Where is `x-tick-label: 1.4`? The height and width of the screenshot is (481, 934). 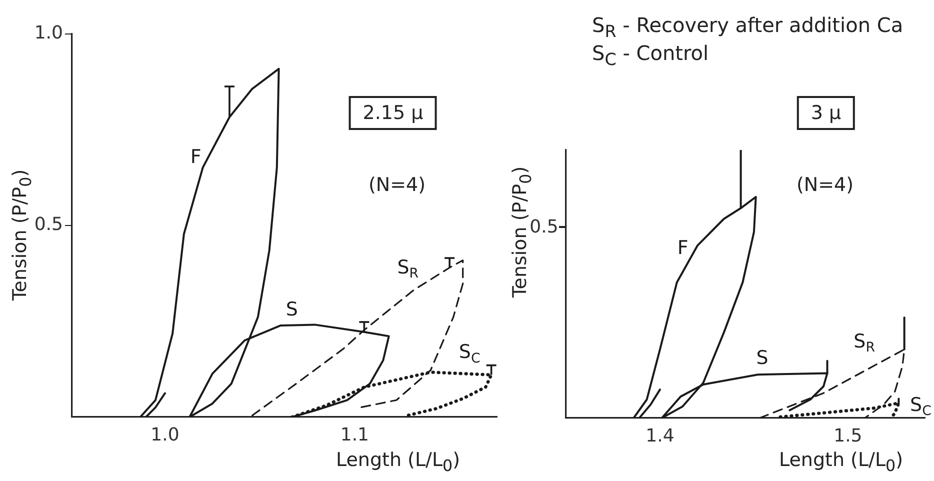 x-tick-label: 1.4 is located at coordinates (660, 435).